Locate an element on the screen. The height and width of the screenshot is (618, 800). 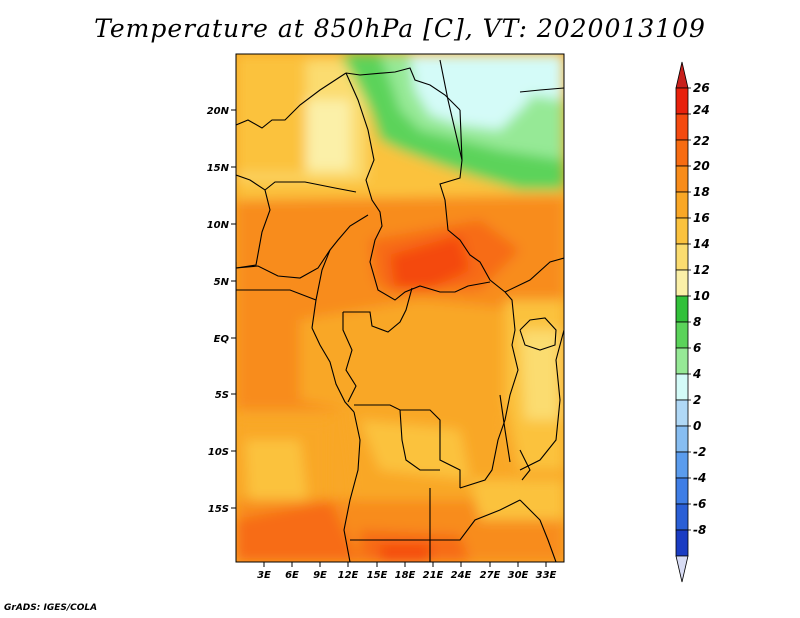
lon-label: 12E is located at coordinates (348, 575).